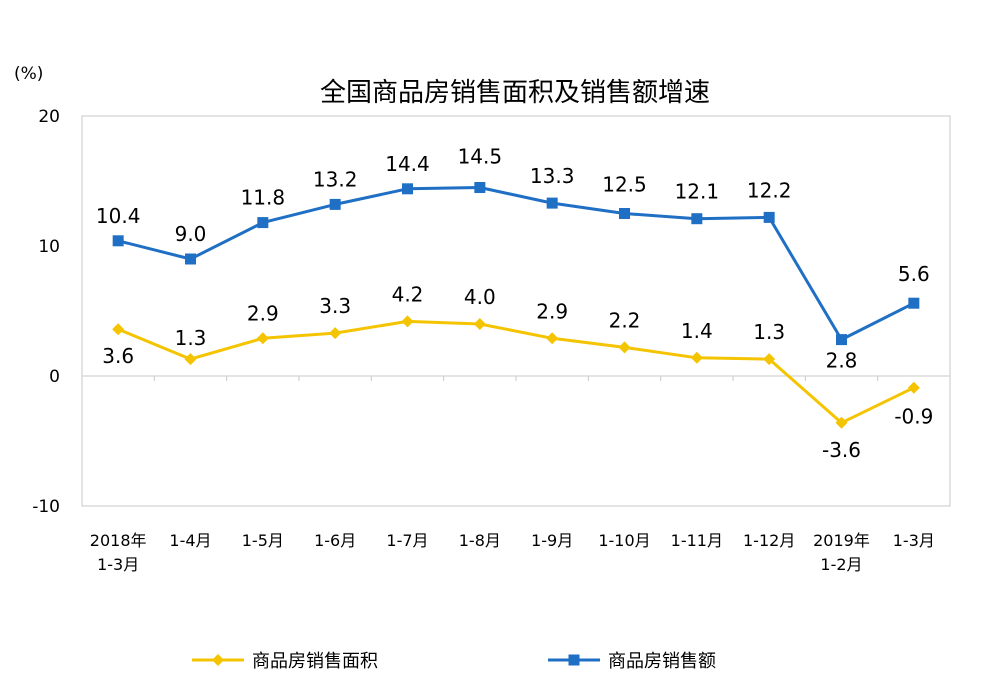  What do you see at coordinates (697, 331) in the screenshot?
I see `data-label: 1.4` at bounding box center [697, 331].